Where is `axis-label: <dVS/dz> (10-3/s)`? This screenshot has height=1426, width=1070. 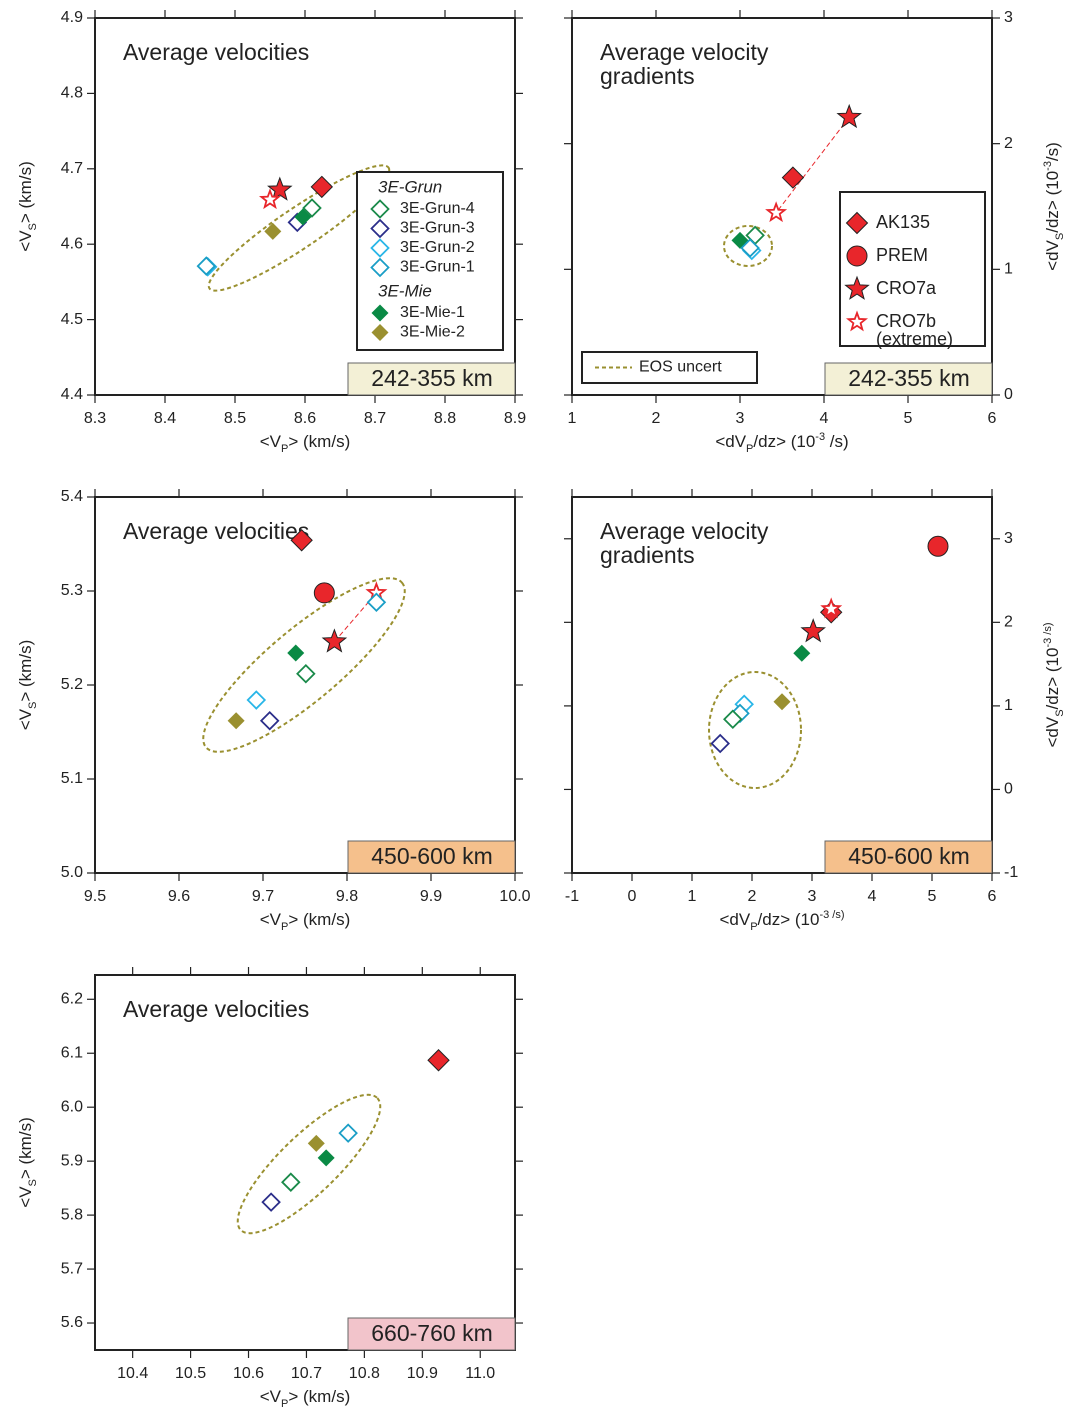 axis-label: <dVS/dz> (10-3/s) is located at coordinates (1054, 206).